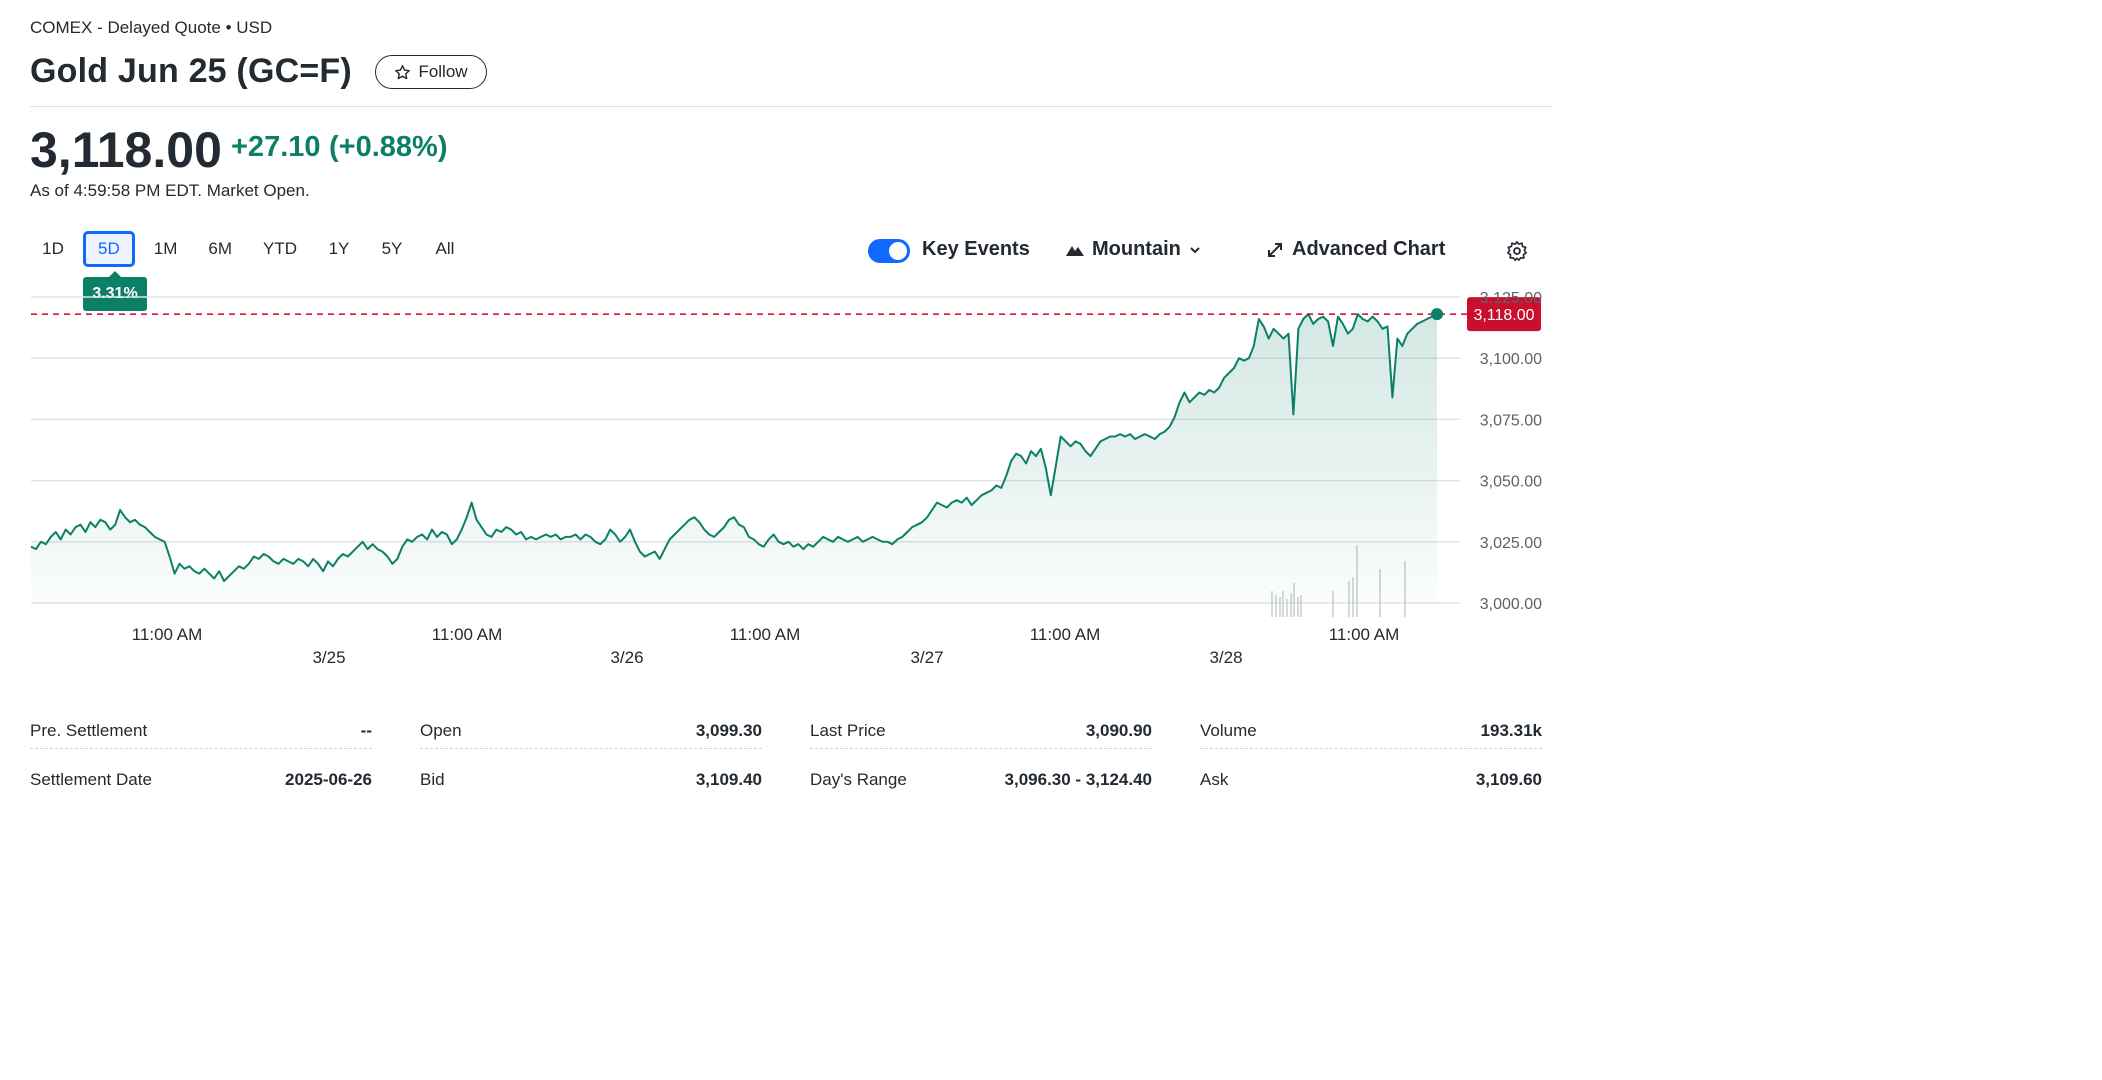 The width and height of the screenshot is (2102, 1080). What do you see at coordinates (366, 730) in the screenshot?
I see `stat-value: --` at bounding box center [366, 730].